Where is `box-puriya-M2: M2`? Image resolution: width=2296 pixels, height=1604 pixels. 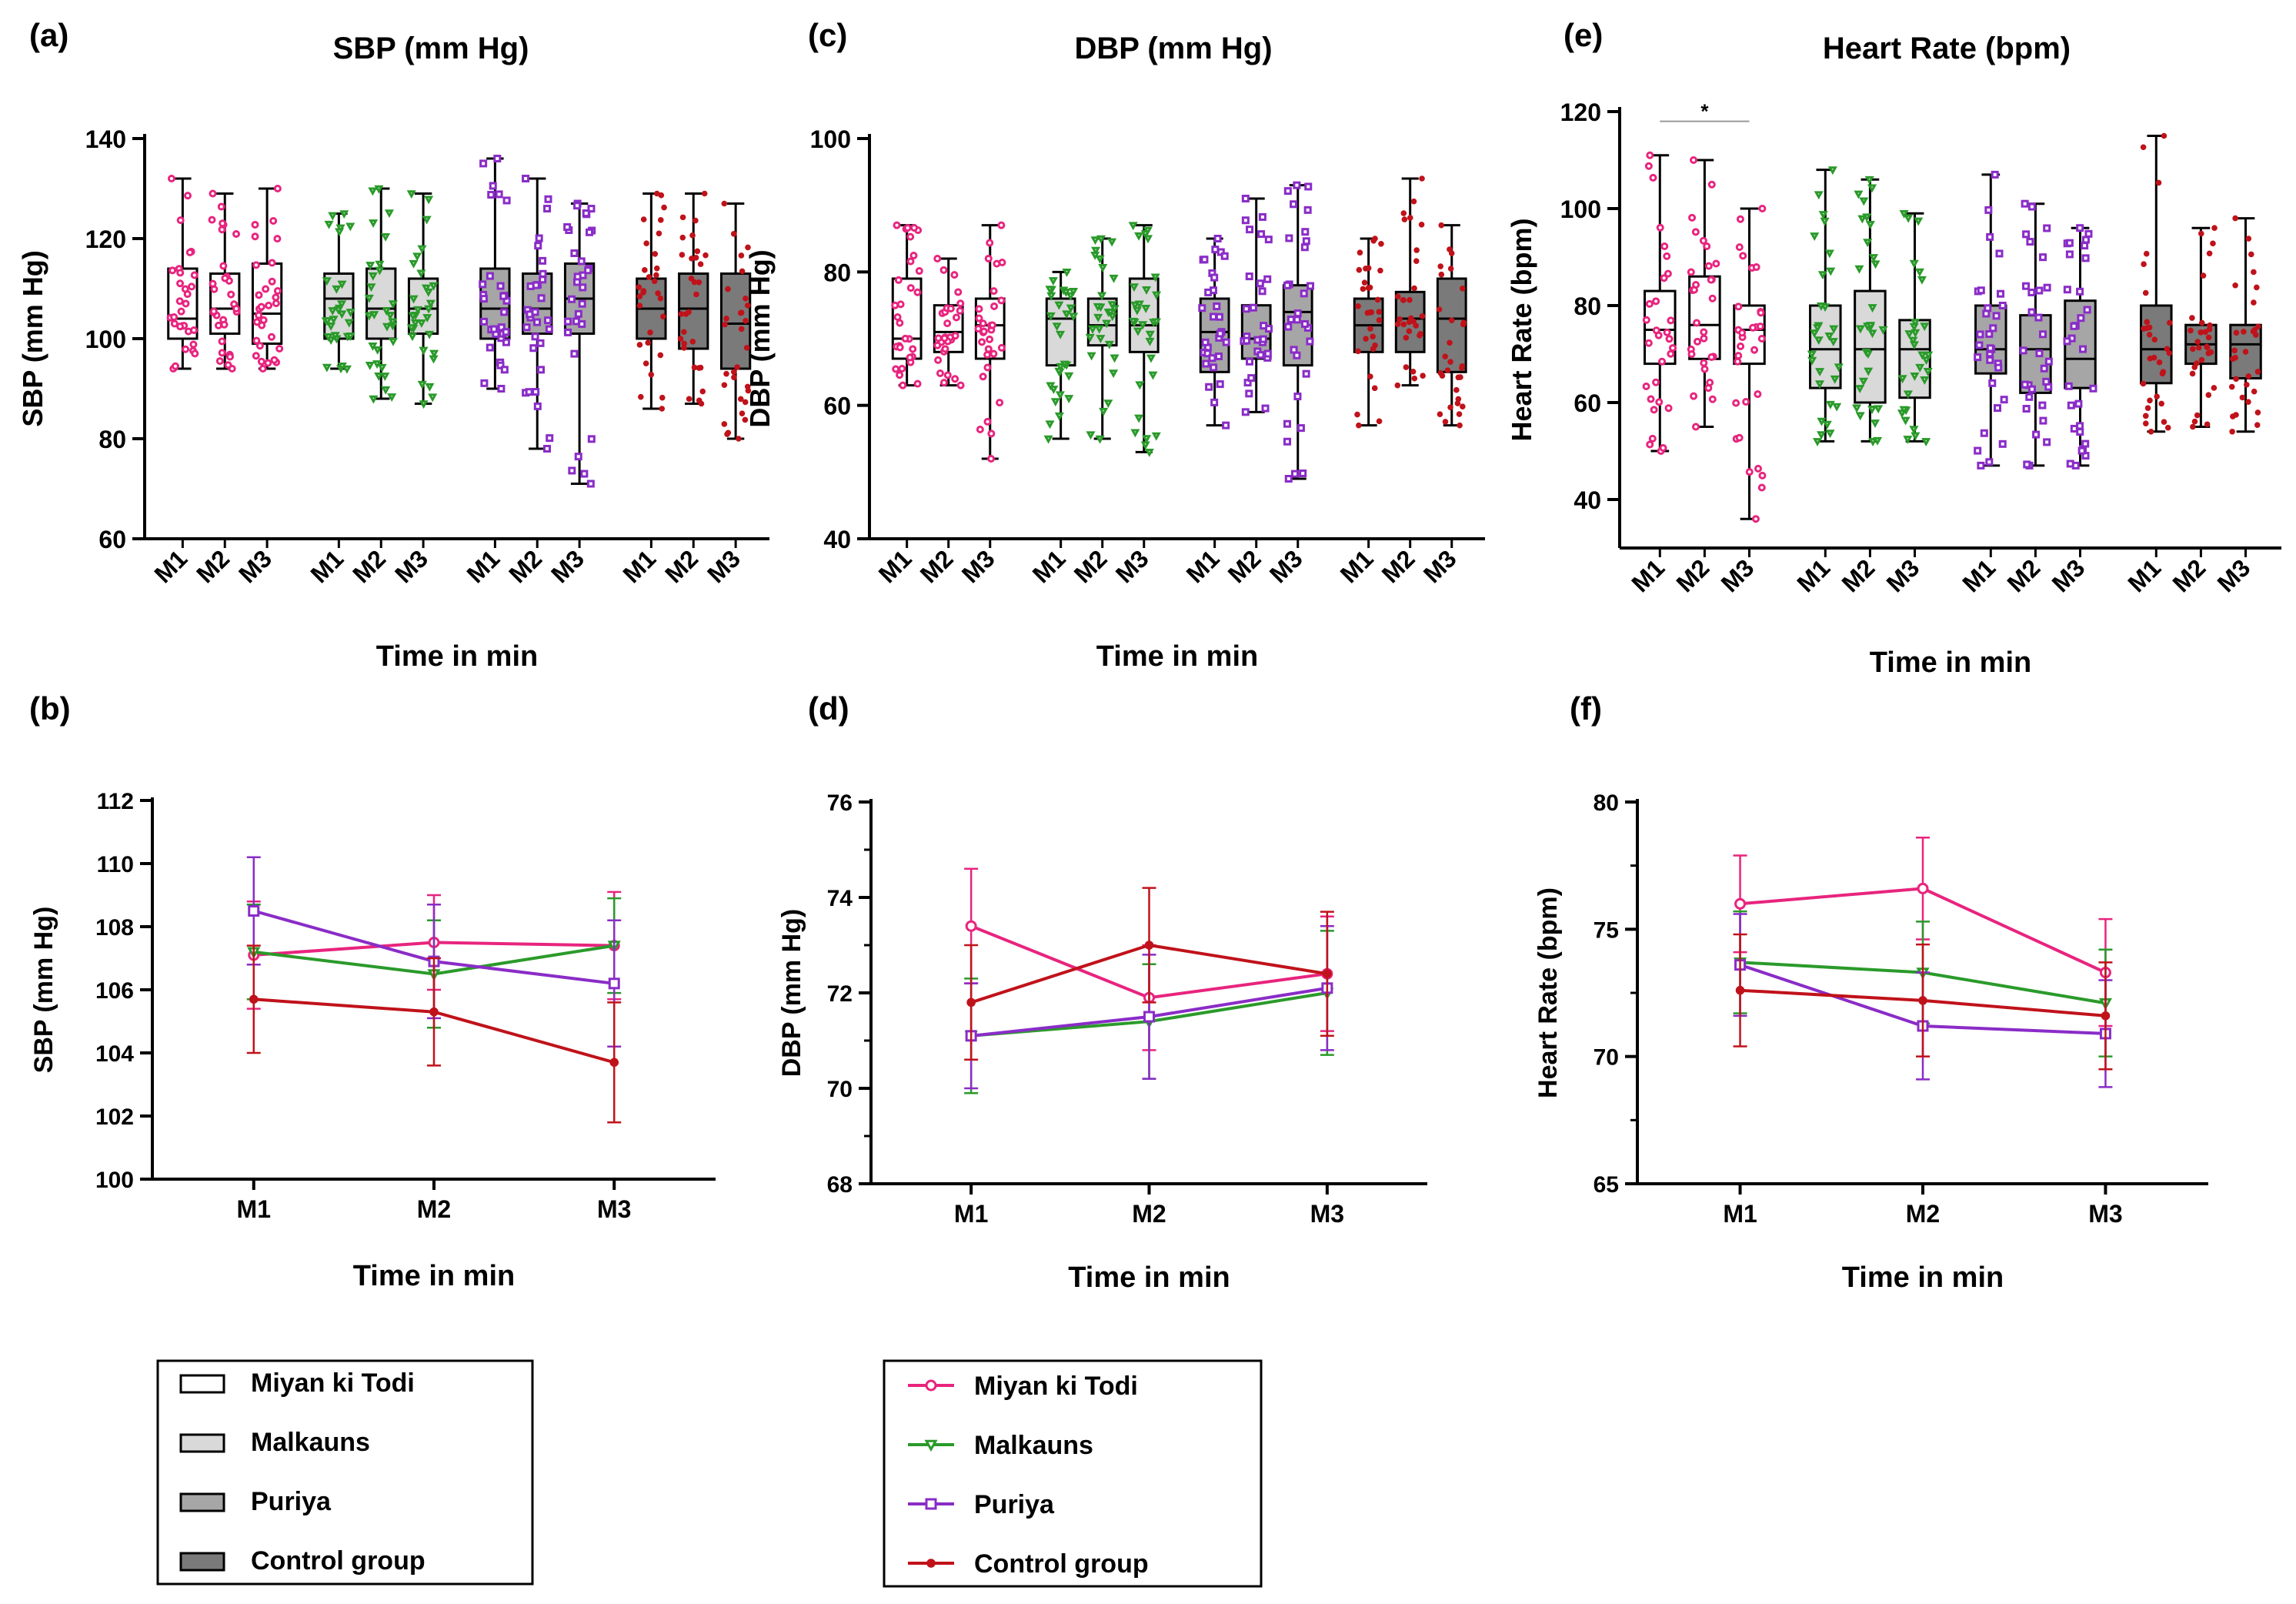
box-puriya-M2: M2 is located at coordinates (1248, 391).